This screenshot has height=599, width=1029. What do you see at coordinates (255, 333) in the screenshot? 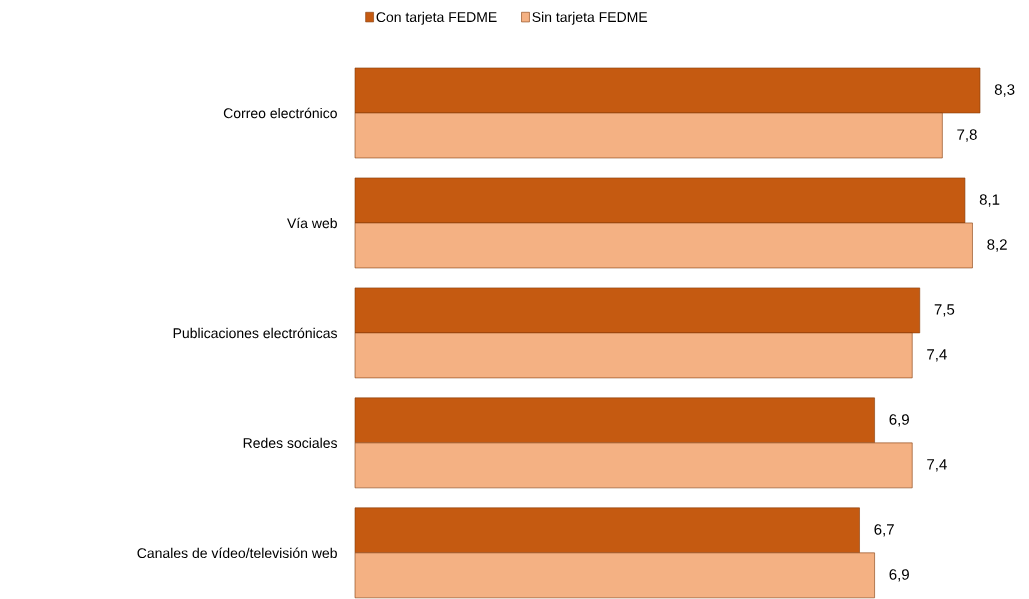
I see `y-tick-label: Publicaciones electrónicas` at bounding box center [255, 333].